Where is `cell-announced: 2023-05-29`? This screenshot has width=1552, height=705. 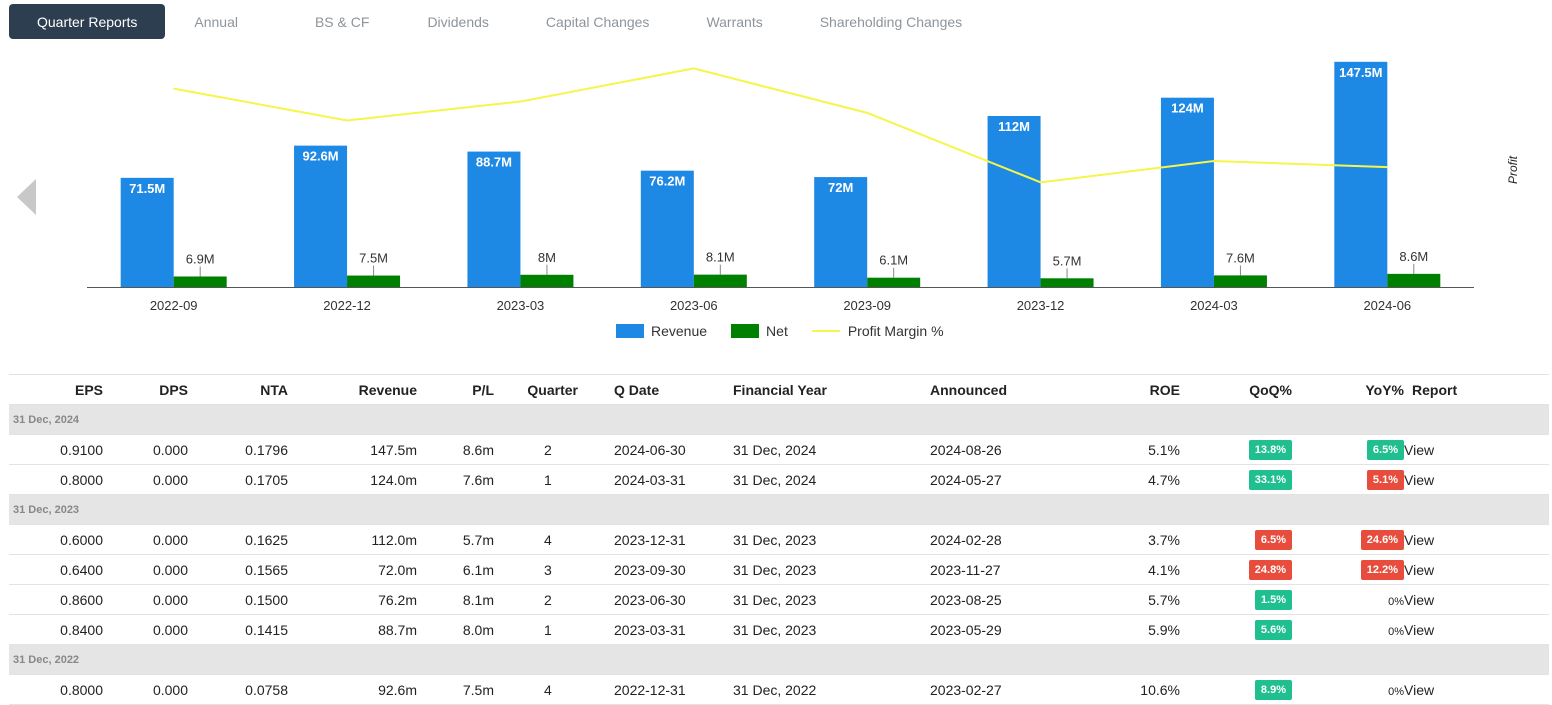
cell-announced: 2023-05-29 is located at coordinates (1015, 629).